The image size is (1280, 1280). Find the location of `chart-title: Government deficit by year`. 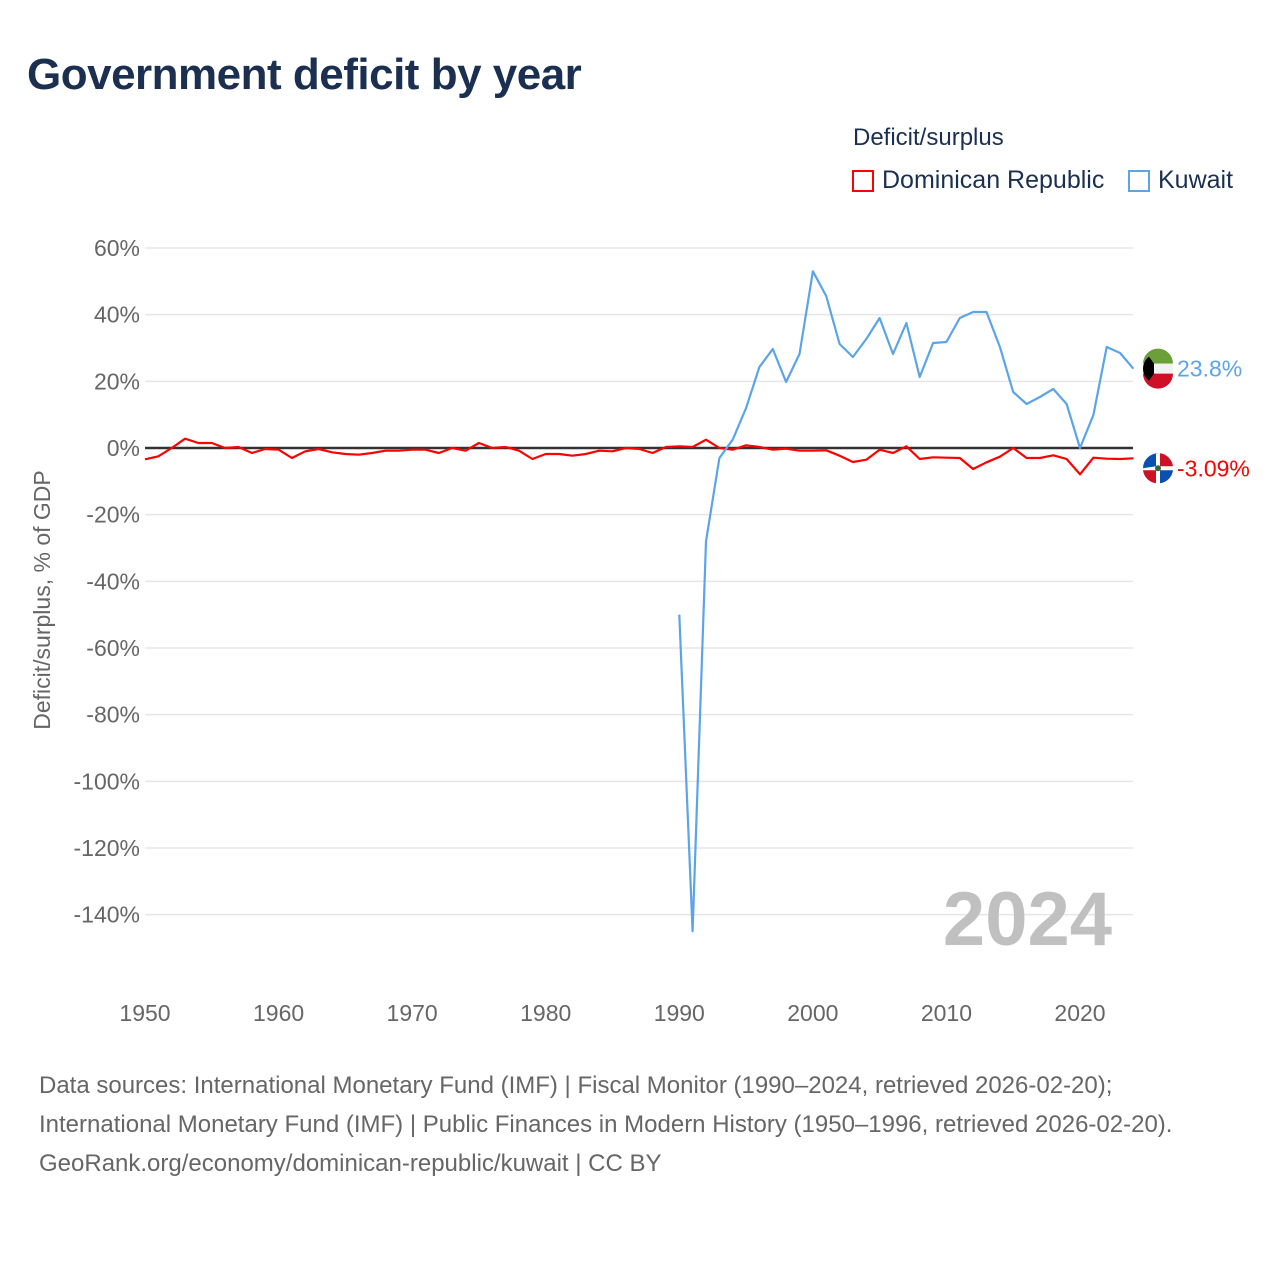

chart-title: Government deficit by year is located at coordinates (304, 74).